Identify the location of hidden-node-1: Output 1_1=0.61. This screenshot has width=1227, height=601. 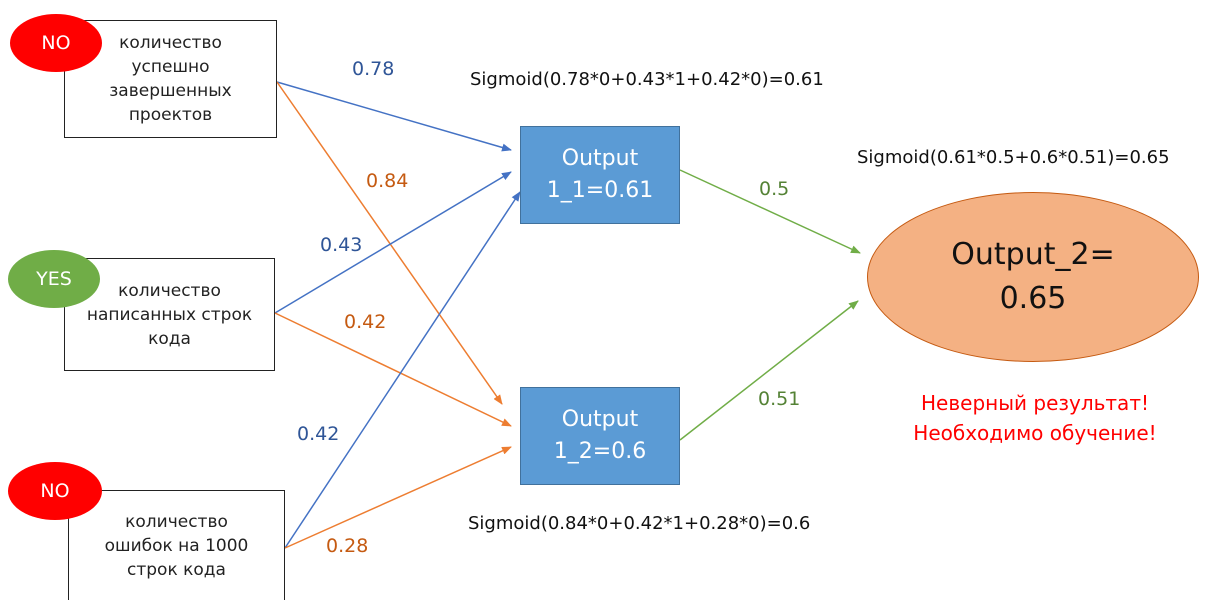
(600, 175).